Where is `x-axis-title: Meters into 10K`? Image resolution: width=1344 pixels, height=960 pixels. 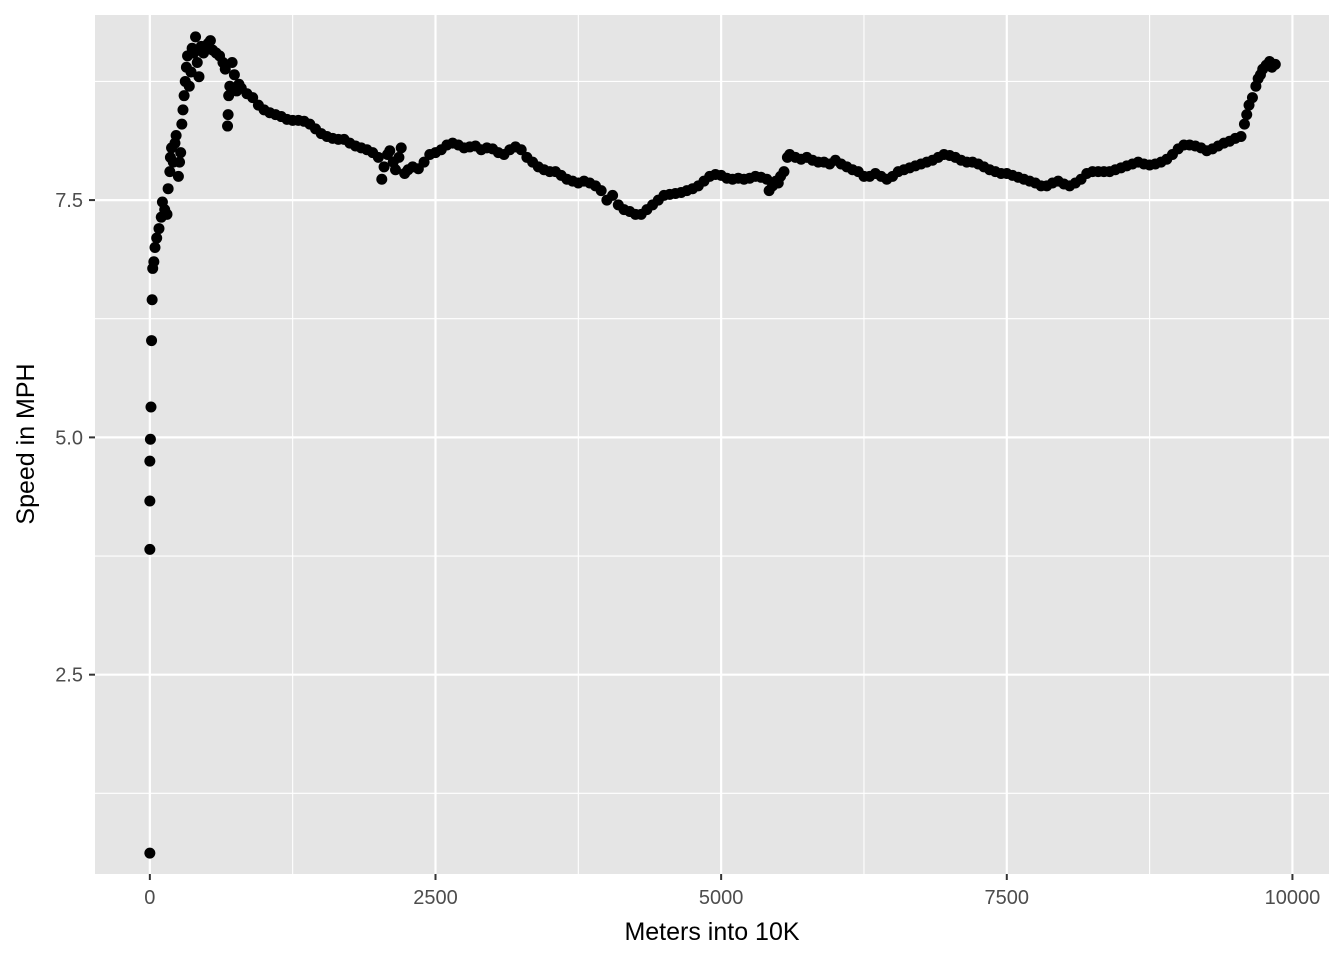 x-axis-title: Meters into 10K is located at coordinates (711, 932).